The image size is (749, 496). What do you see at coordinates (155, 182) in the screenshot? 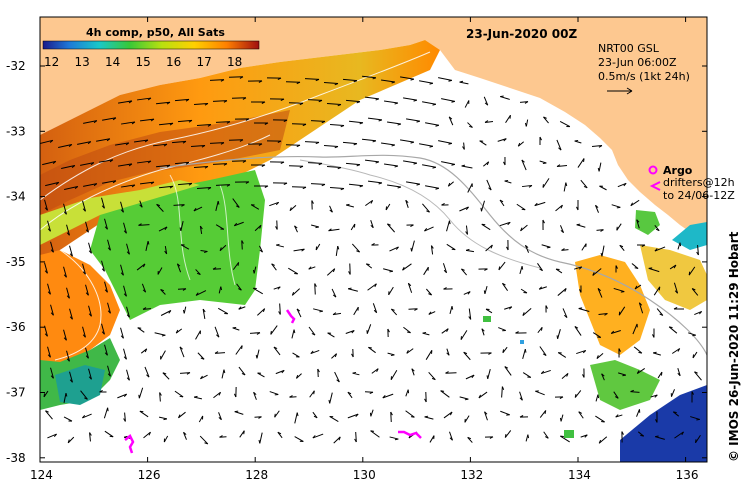
I see `sst-contour` at bounding box center [155, 182].